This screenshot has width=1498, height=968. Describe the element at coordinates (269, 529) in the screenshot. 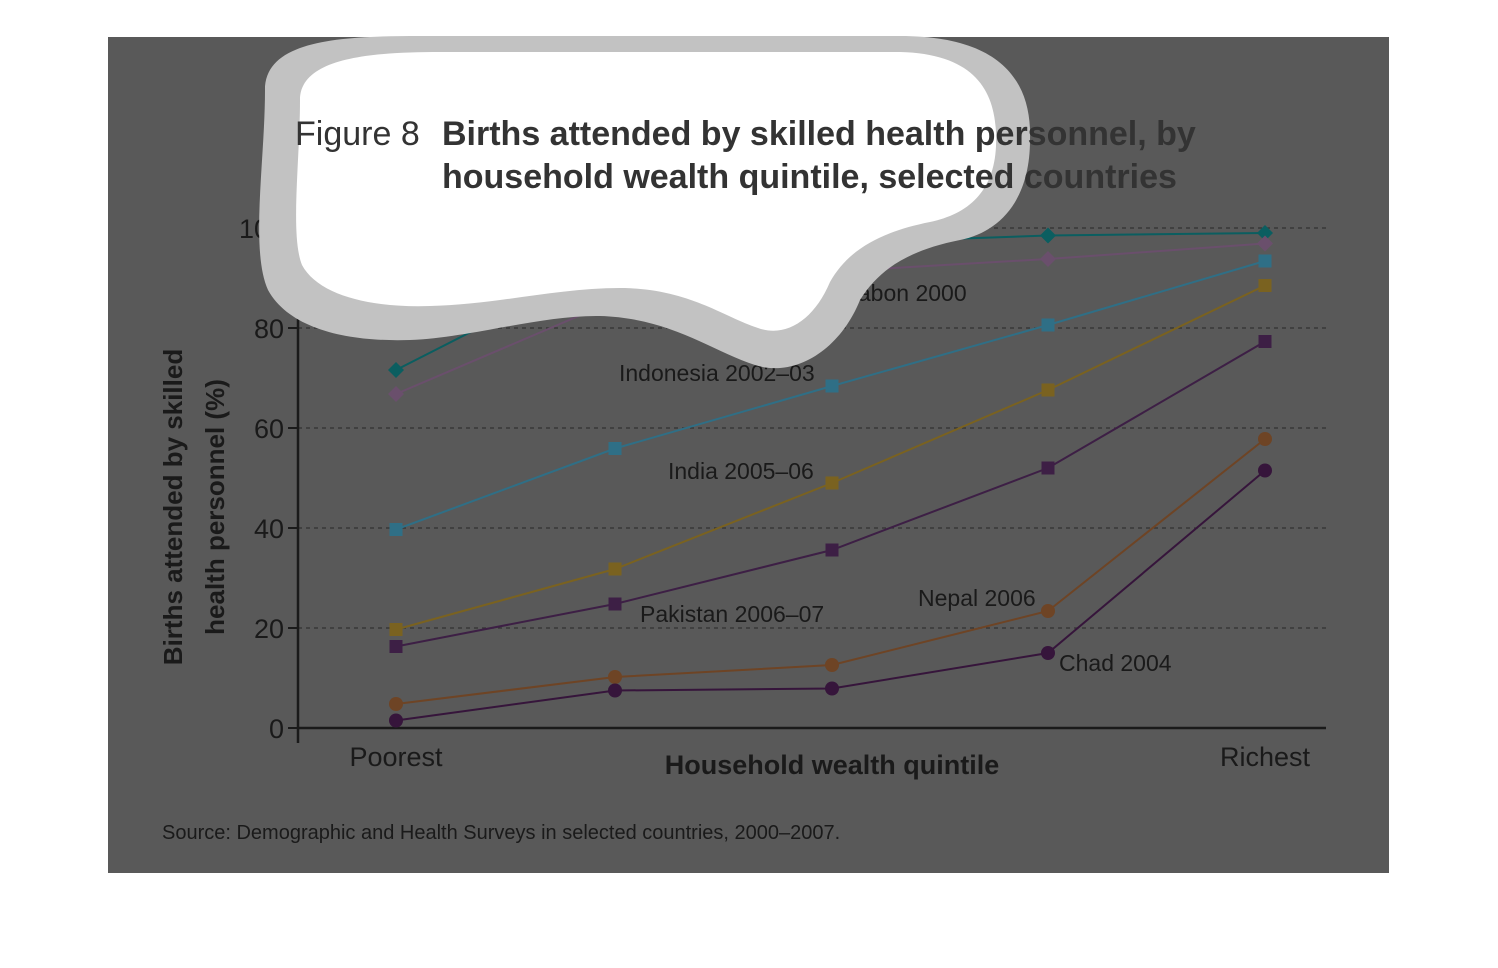

I see `y-tick-label-40: 40` at that location.